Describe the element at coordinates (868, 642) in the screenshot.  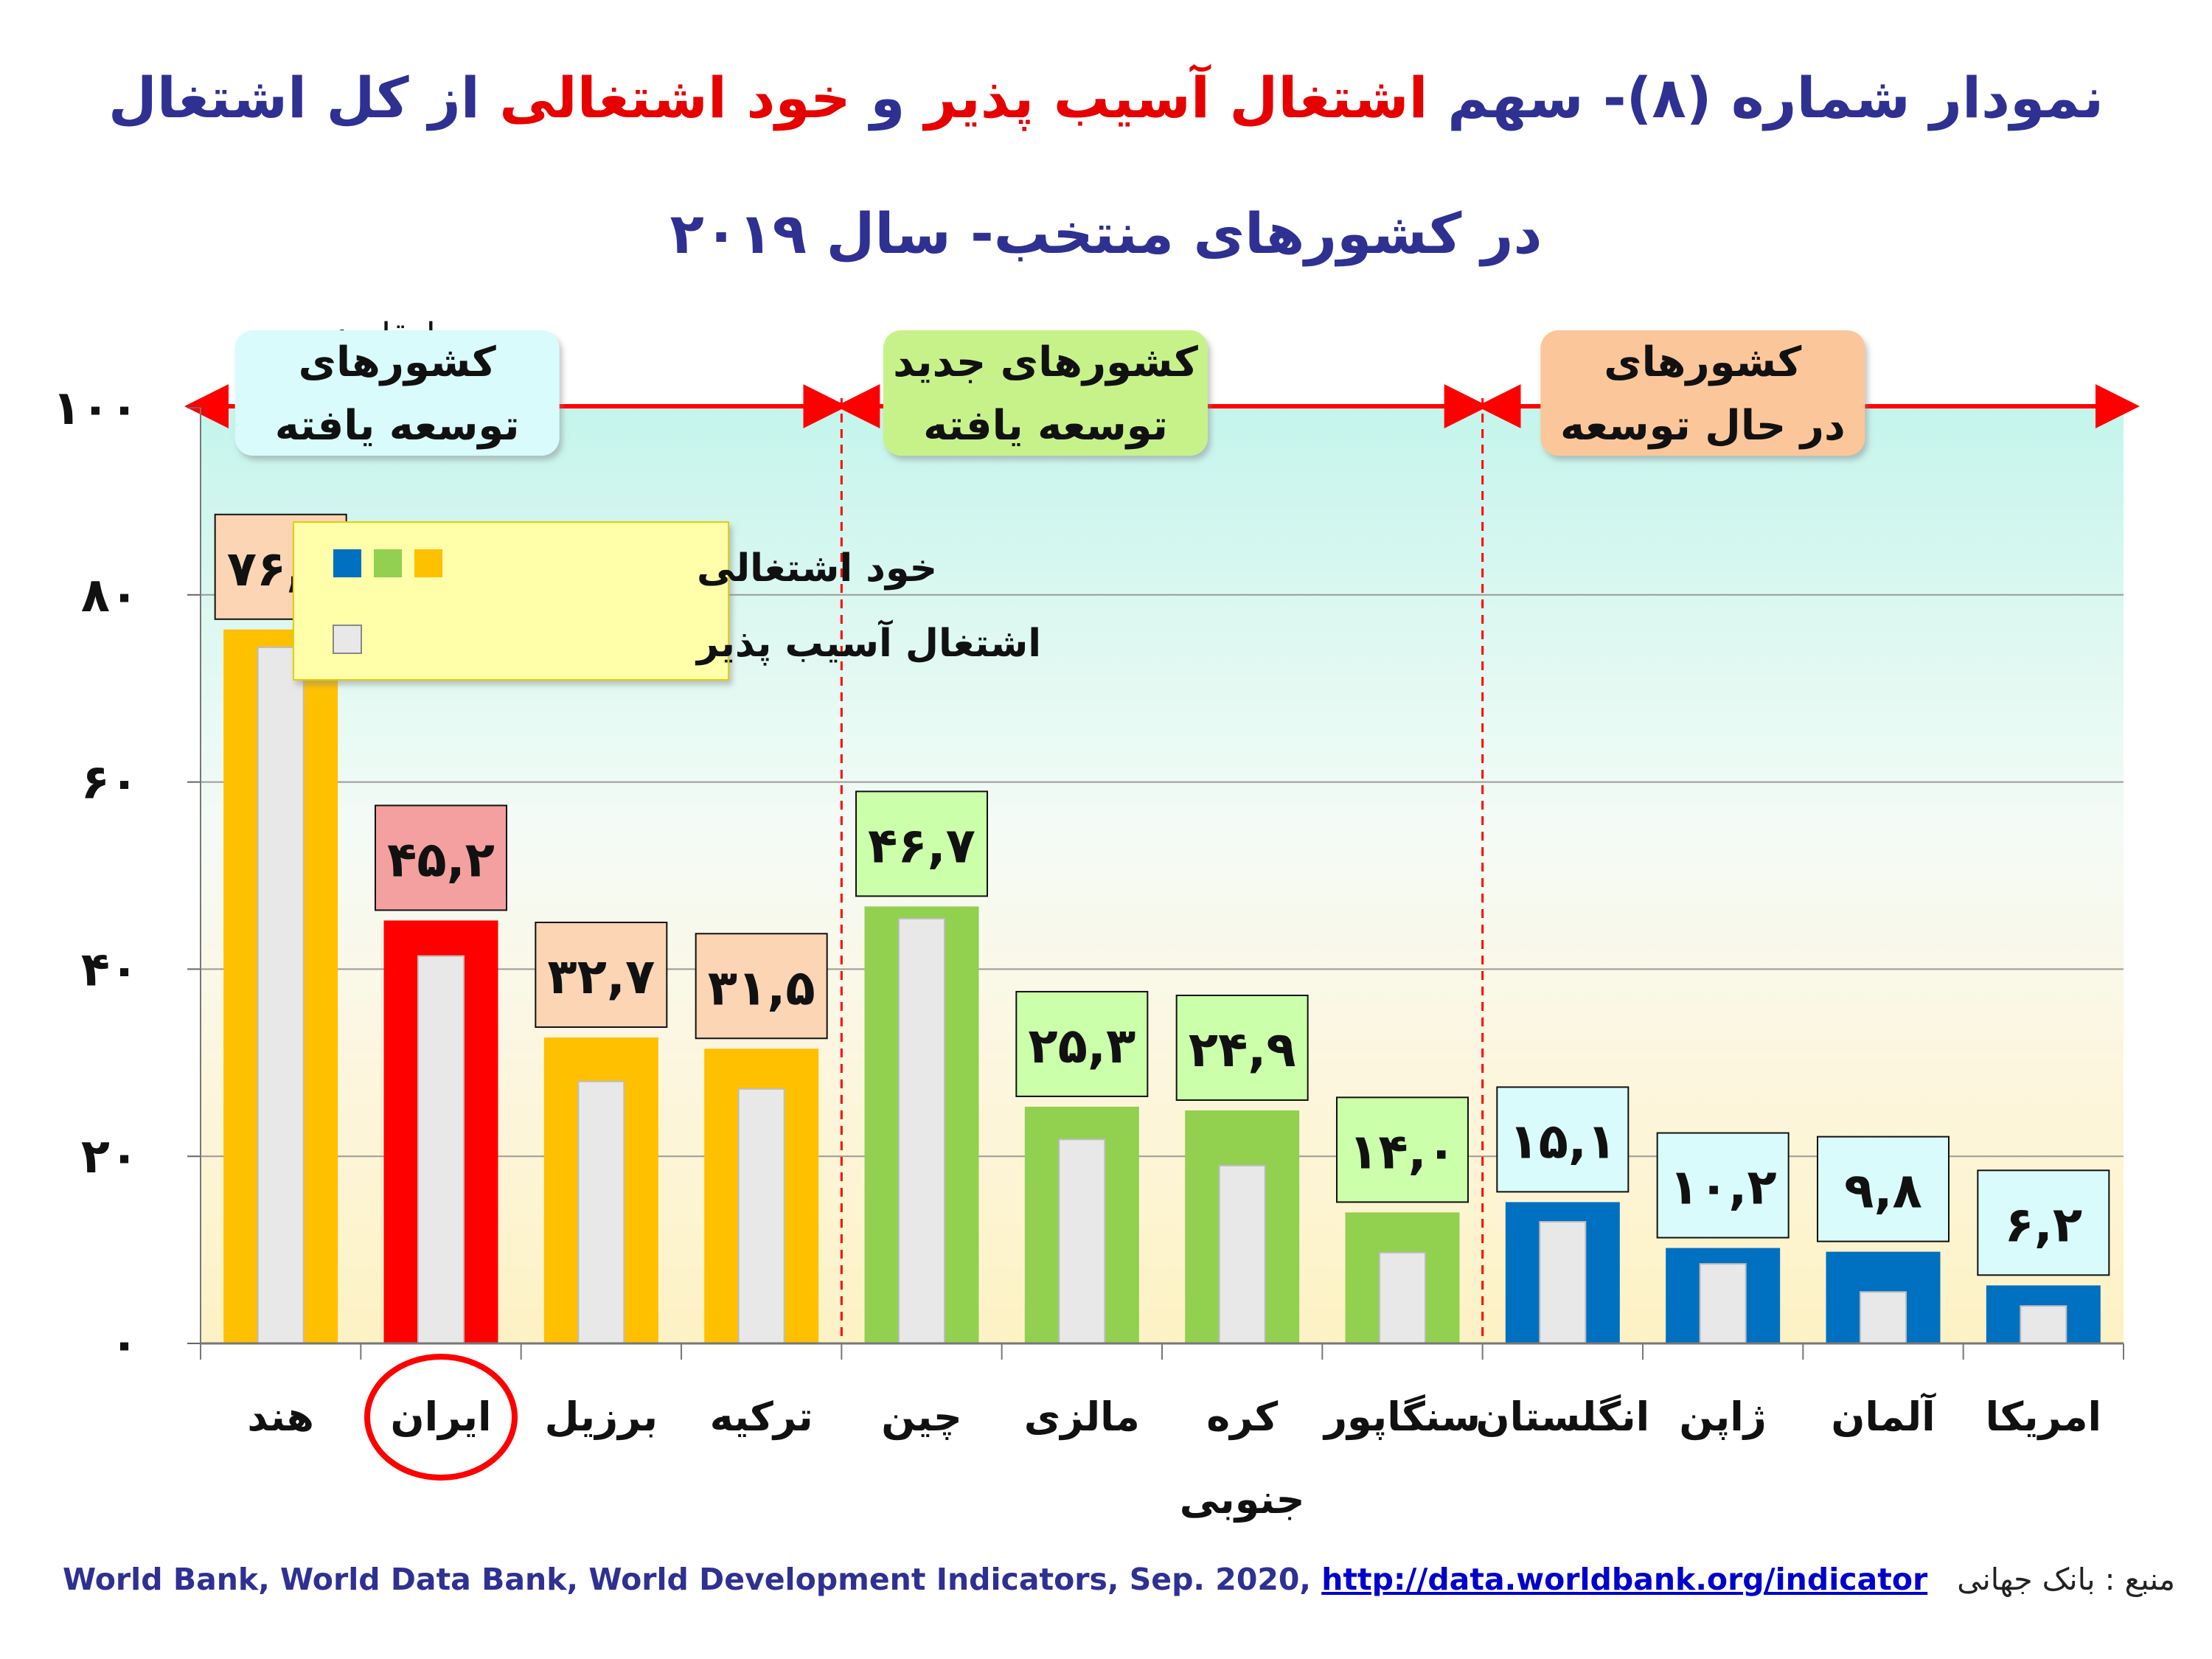
I see `legend-label-vulnerable: اشتغال آسیب پذیر` at that location.